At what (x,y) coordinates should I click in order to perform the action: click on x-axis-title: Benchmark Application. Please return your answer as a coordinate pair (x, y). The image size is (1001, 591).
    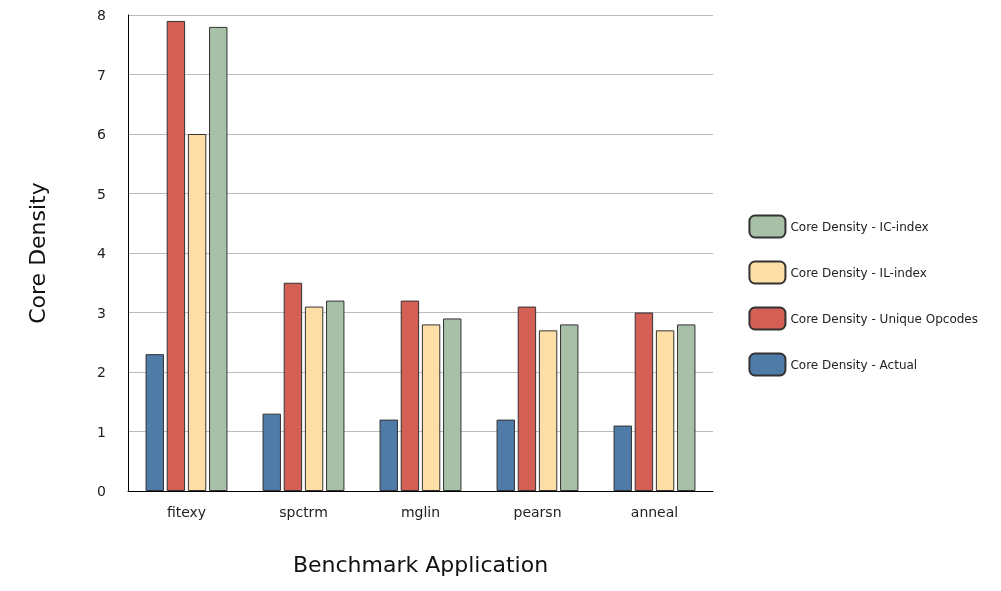
    Looking at the image, I should click on (420, 564).